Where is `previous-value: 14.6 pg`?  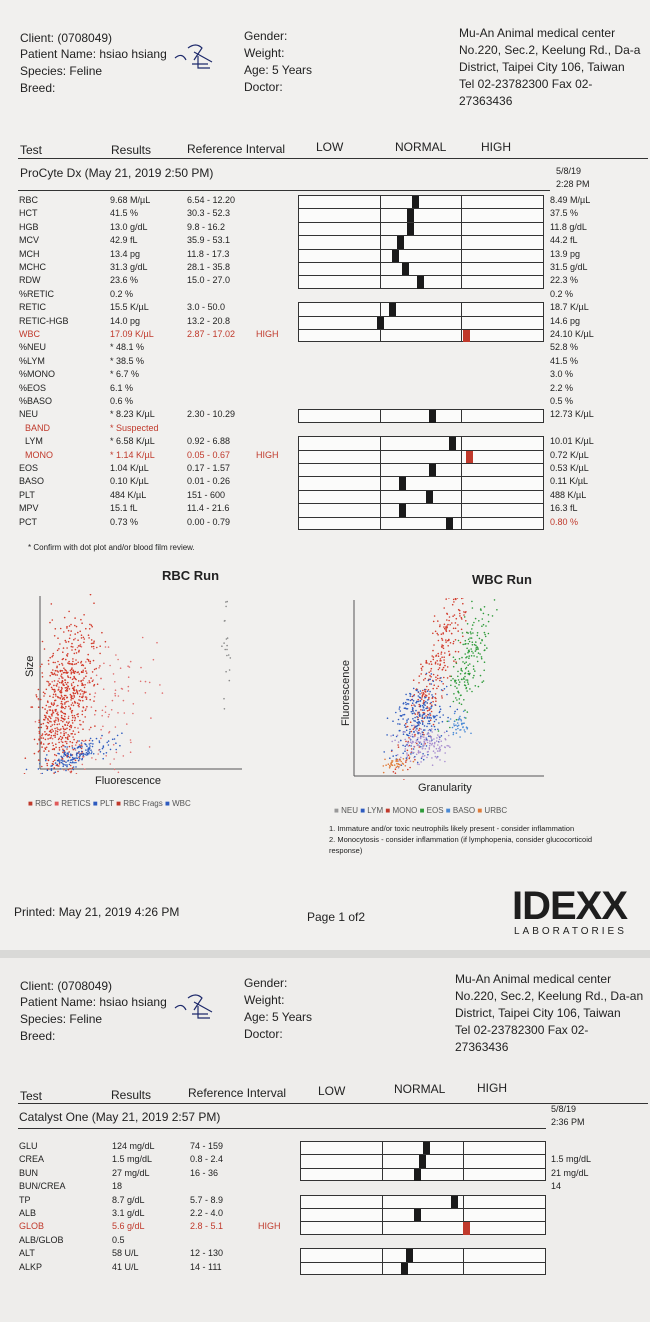
previous-value: 14.6 pg is located at coordinates (565, 320).